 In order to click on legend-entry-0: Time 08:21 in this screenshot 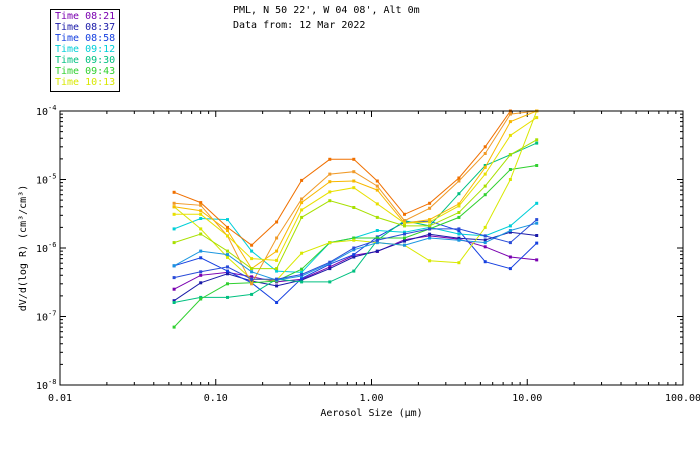, I will do `click(85, 16)`.